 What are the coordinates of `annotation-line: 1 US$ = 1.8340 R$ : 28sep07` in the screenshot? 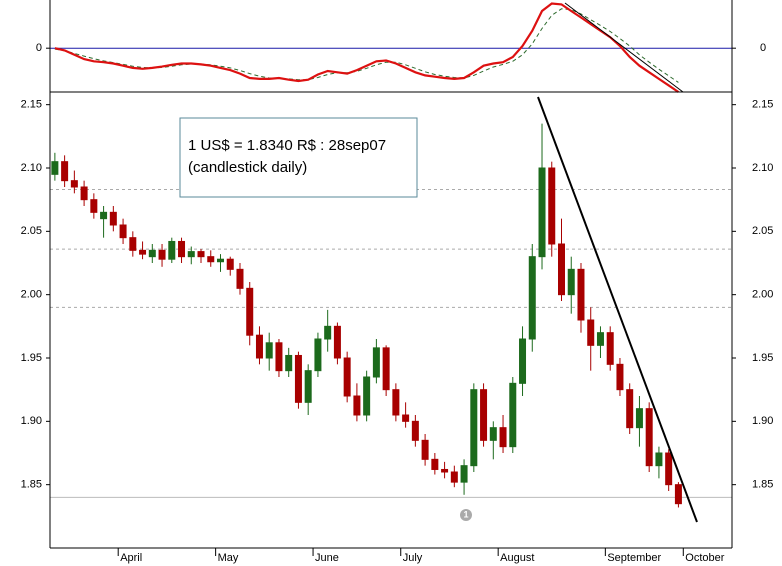 It's located at (287, 145).